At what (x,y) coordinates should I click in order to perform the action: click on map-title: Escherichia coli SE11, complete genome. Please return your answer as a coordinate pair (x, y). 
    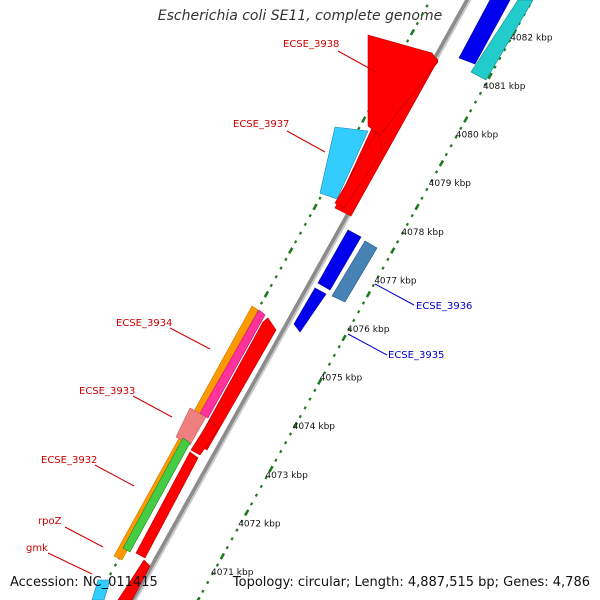
    Looking at the image, I should click on (300, 16).